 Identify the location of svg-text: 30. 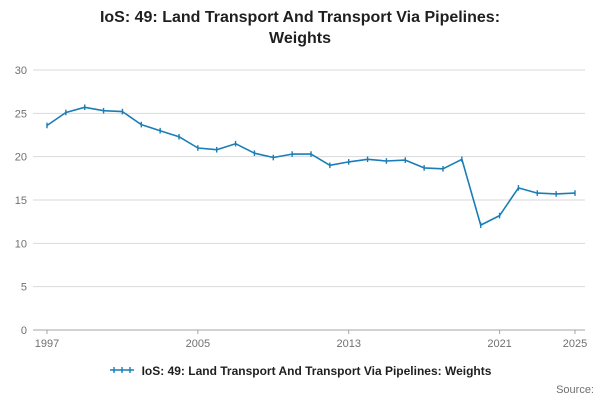
(21, 71).